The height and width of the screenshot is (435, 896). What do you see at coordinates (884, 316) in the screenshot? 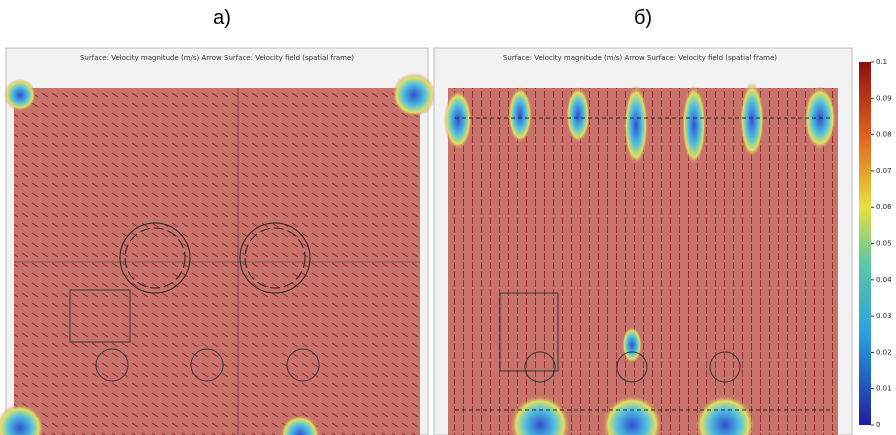
I see `colorbar-tick-label: 0.03` at bounding box center [884, 316].